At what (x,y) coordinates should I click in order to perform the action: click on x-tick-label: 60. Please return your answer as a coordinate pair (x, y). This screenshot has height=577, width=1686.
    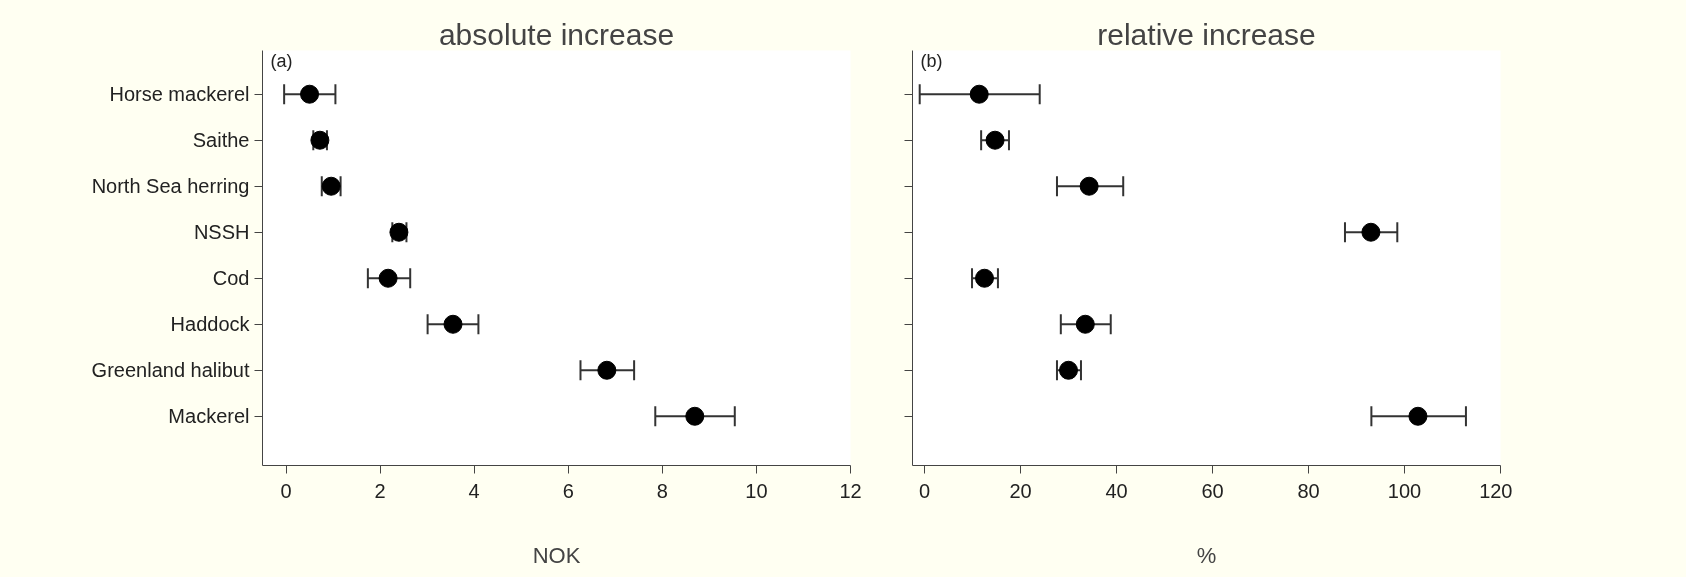
    Looking at the image, I should click on (1212, 490).